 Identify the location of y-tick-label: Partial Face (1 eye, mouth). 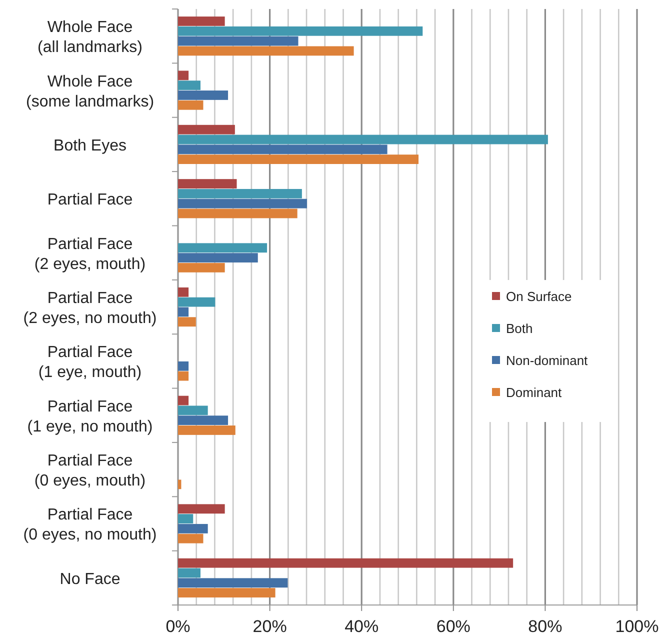
(90, 363).